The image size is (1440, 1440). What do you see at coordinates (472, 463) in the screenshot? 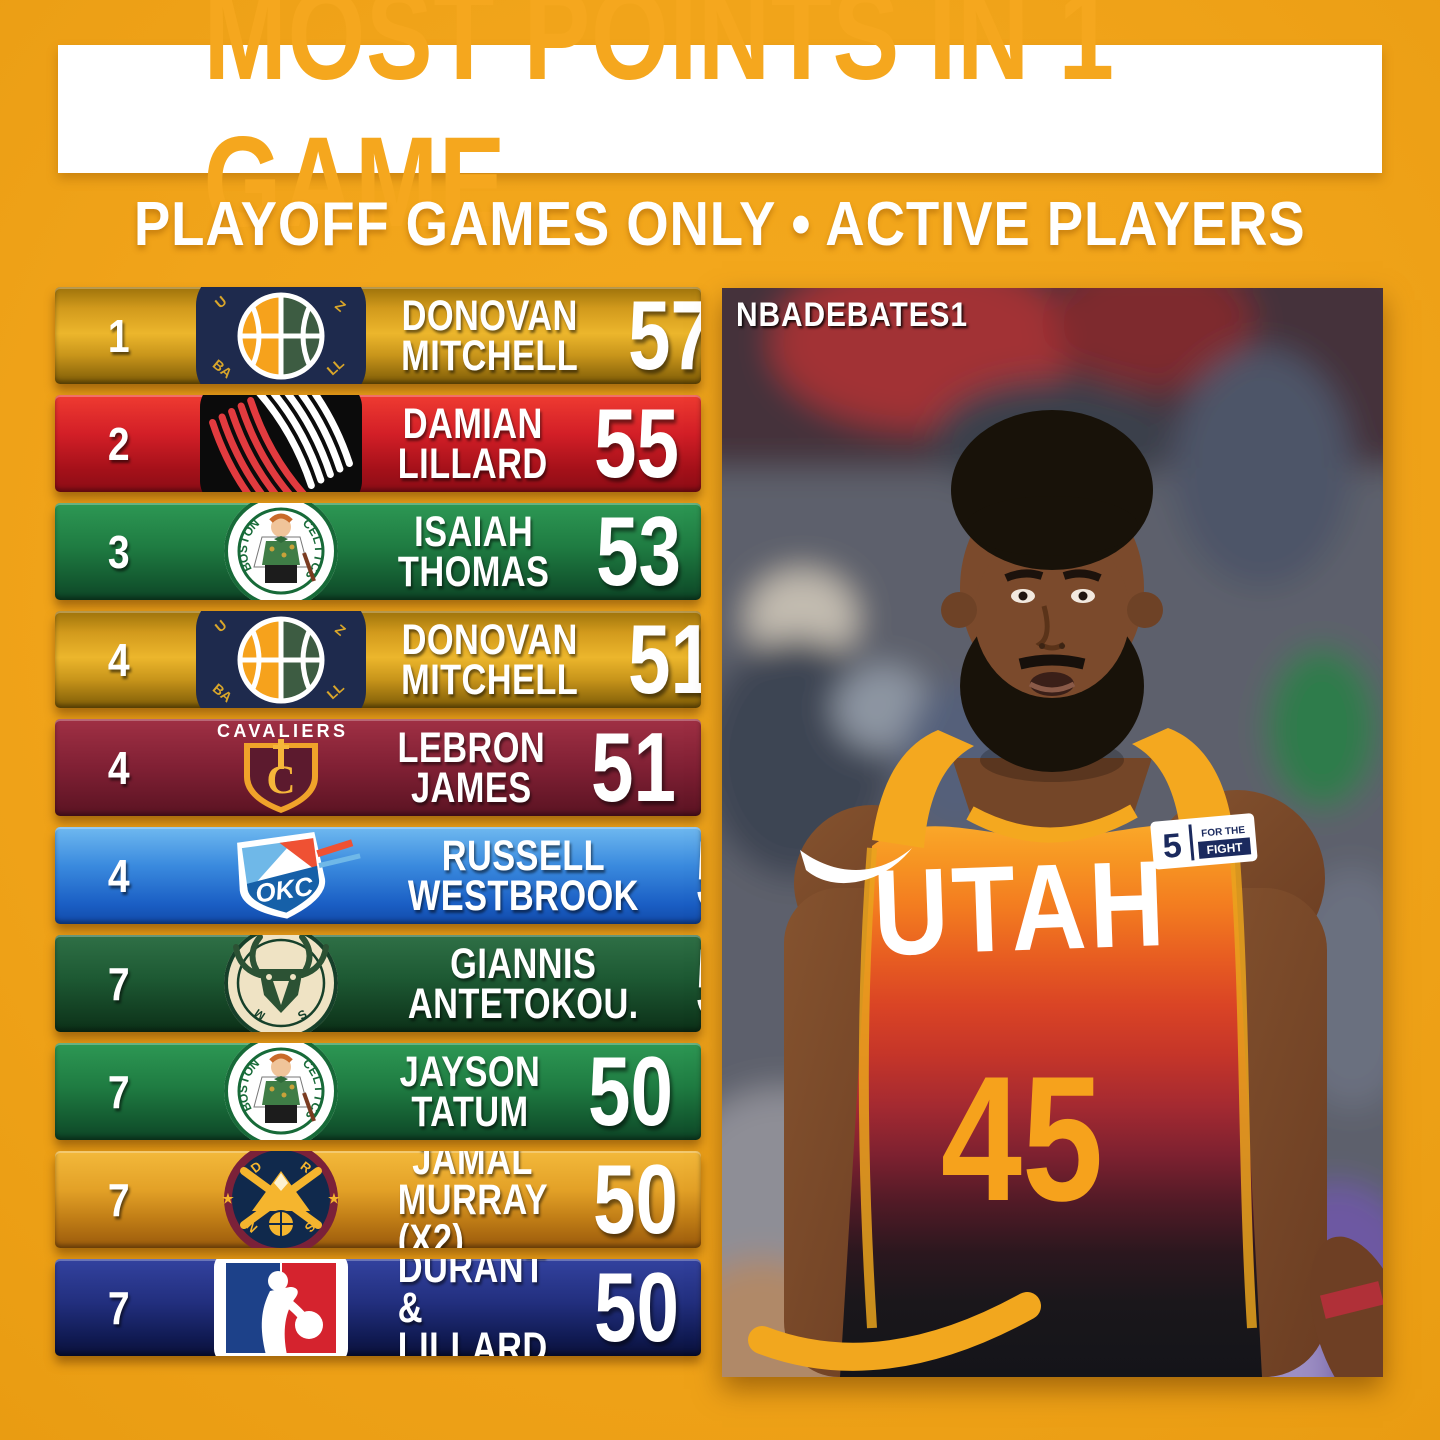
I see `player-name-line2: LILLARD` at bounding box center [472, 463].